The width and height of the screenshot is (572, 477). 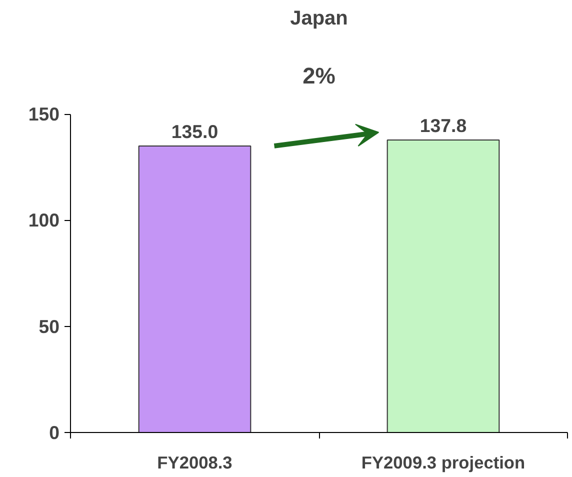 I want to click on x-tick-label: FY2008.3, so click(x=195, y=462).